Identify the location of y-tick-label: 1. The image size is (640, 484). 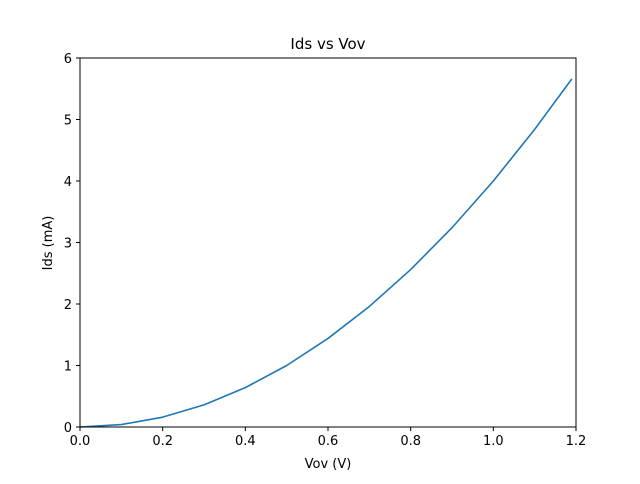
(68, 367).